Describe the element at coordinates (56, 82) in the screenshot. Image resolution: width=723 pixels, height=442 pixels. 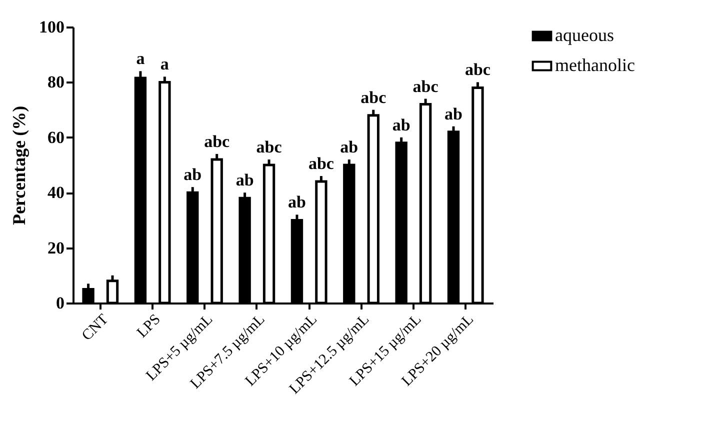
I see `y-tick-label: 80` at that location.